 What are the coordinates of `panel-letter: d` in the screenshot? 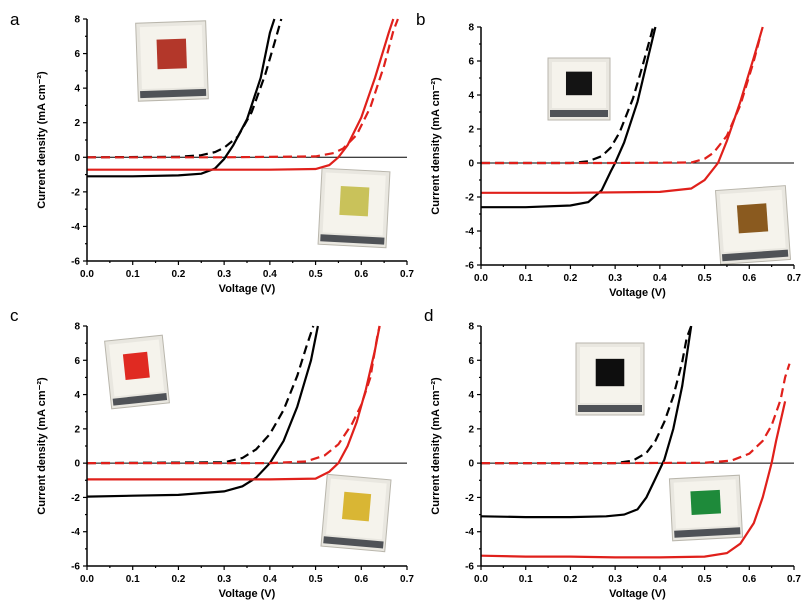 It's located at (428, 315).